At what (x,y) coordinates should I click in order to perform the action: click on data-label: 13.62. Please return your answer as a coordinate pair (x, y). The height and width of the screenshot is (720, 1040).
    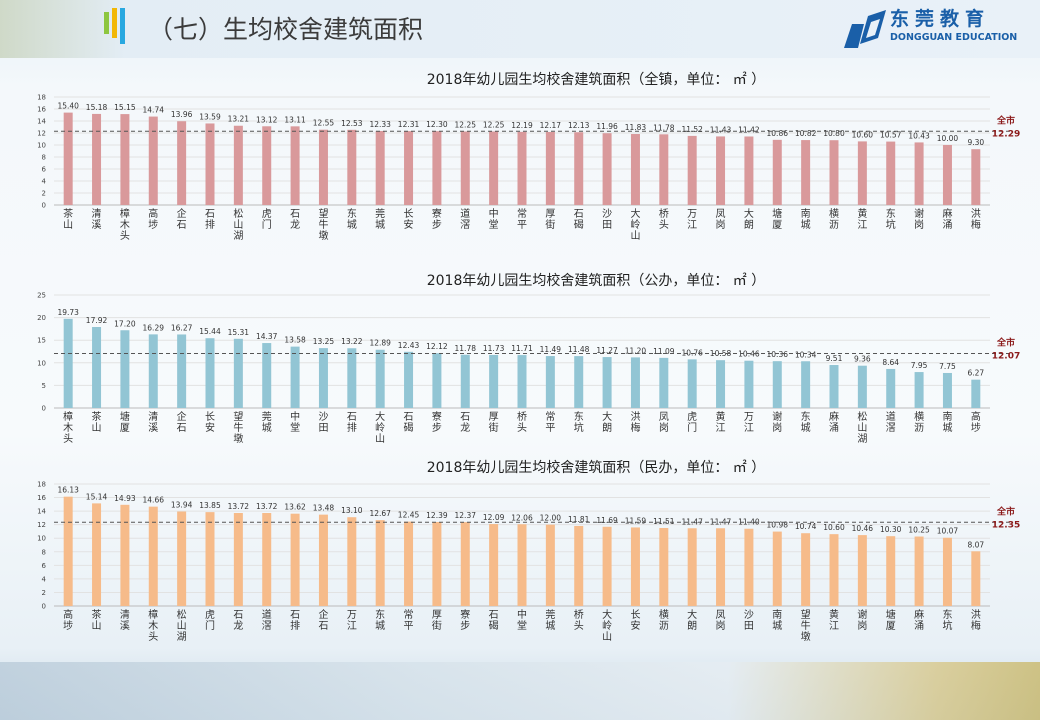
    Looking at the image, I should click on (295, 507).